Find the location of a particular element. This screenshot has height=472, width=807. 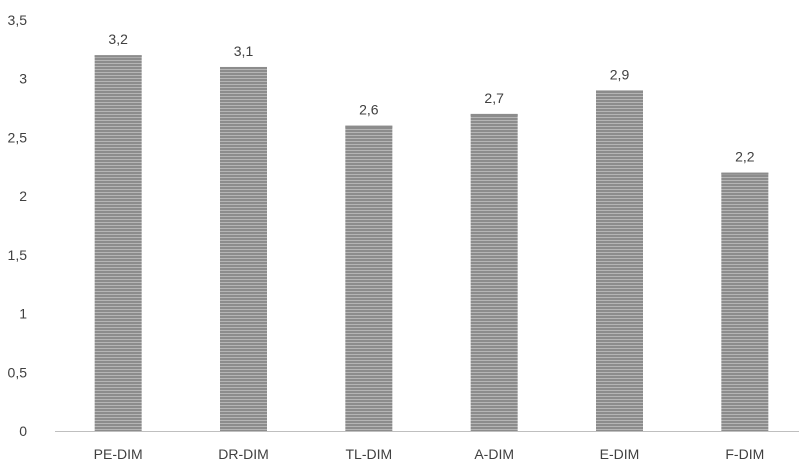

y-tick-label: 3,5 is located at coordinates (18, 20).